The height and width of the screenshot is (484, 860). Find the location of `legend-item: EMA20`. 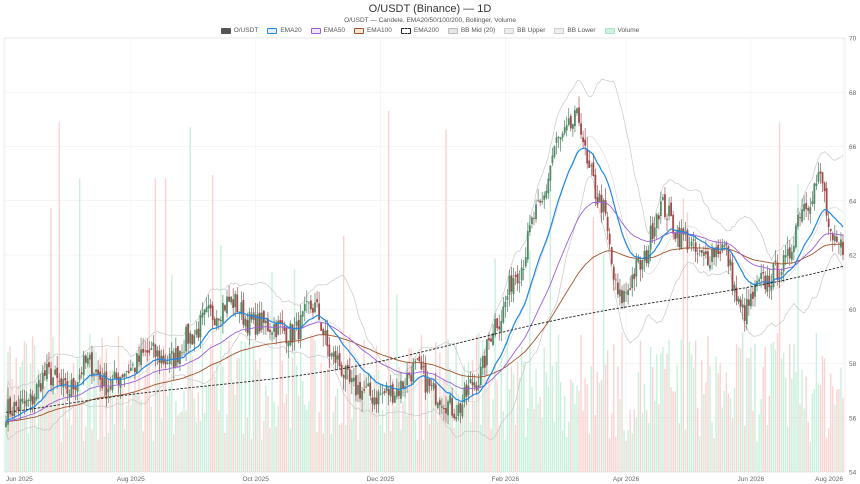

legend-item: EMA20 is located at coordinates (284, 30).